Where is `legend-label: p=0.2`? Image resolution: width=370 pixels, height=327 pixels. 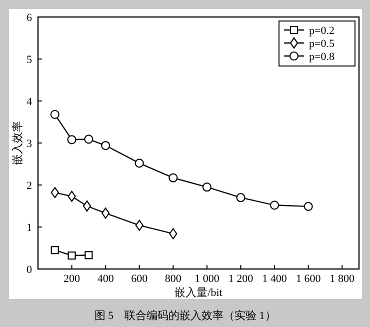 legend-label: p=0.2 is located at coordinates (321, 31).